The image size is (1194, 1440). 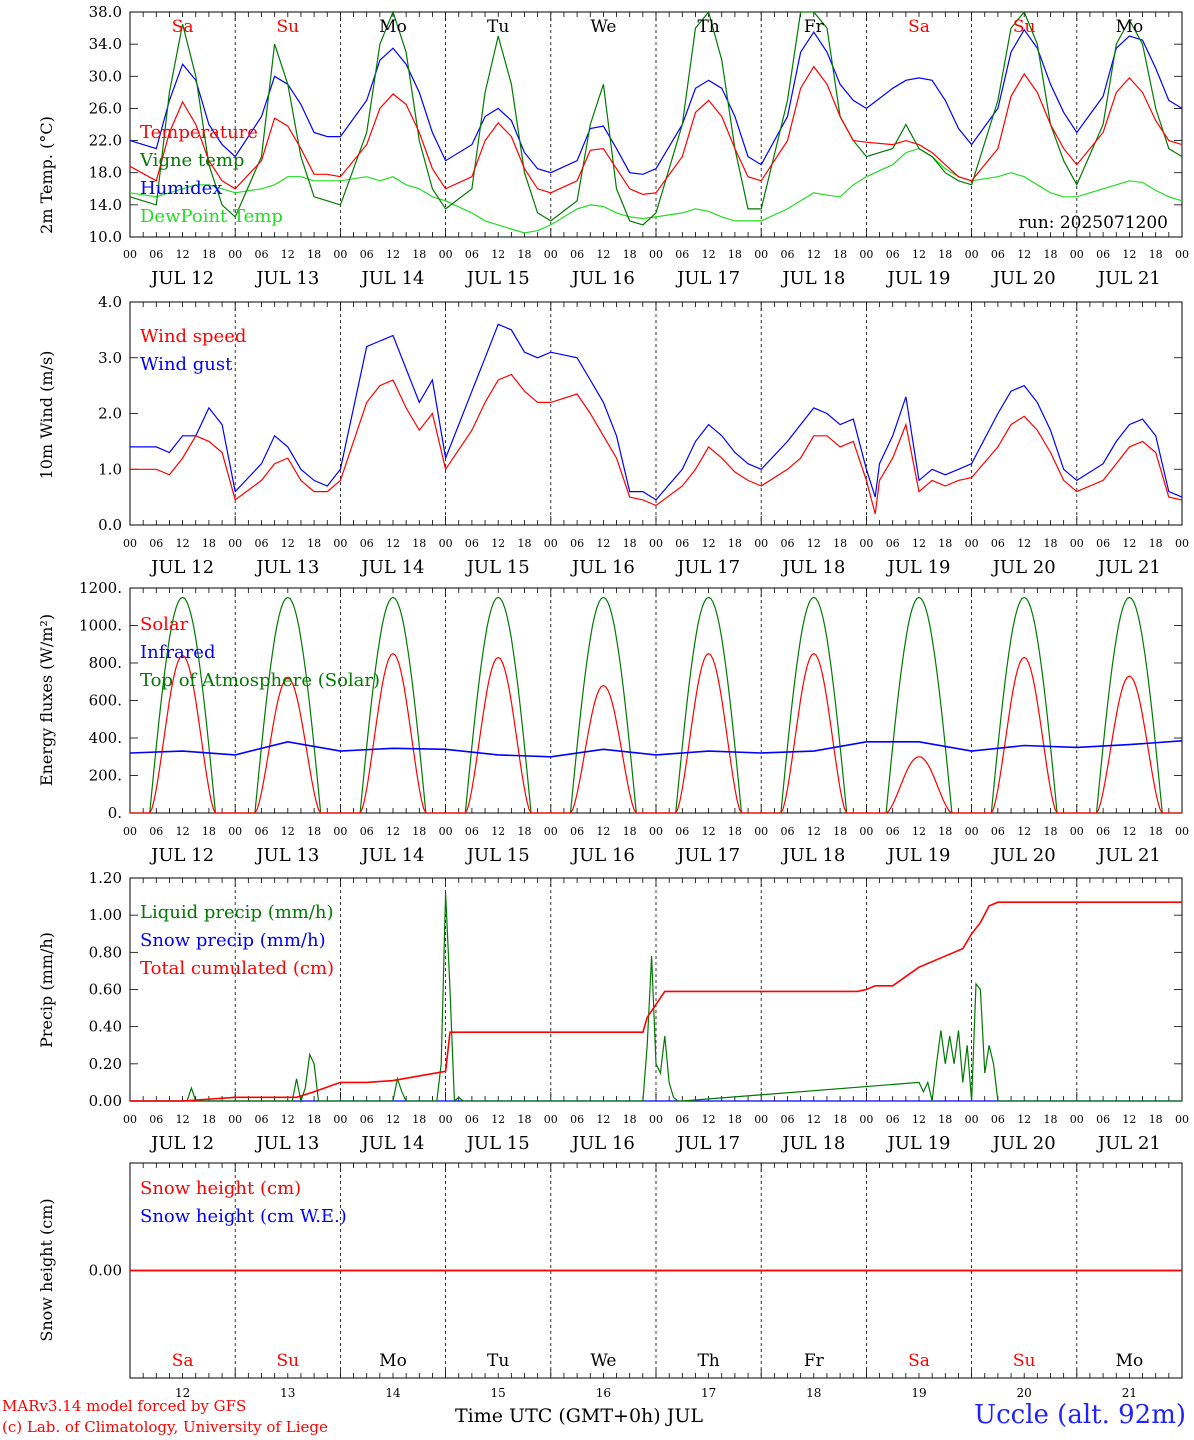 What do you see at coordinates (105, 108) in the screenshot?
I see `temp-ytick-label: 26.0` at bounding box center [105, 108].